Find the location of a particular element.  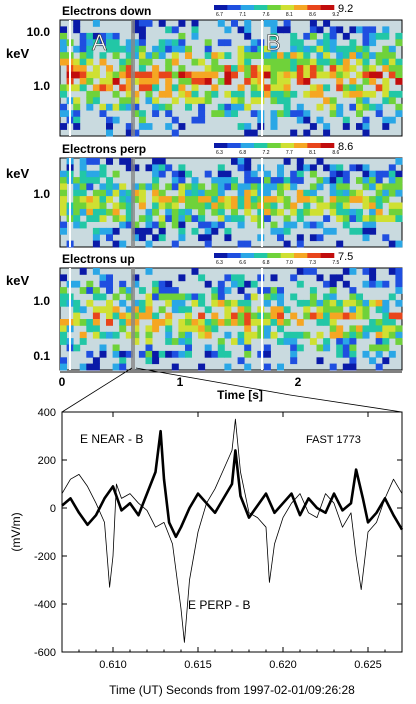

spec-xtick-0: 0 is located at coordinates (62, 382).